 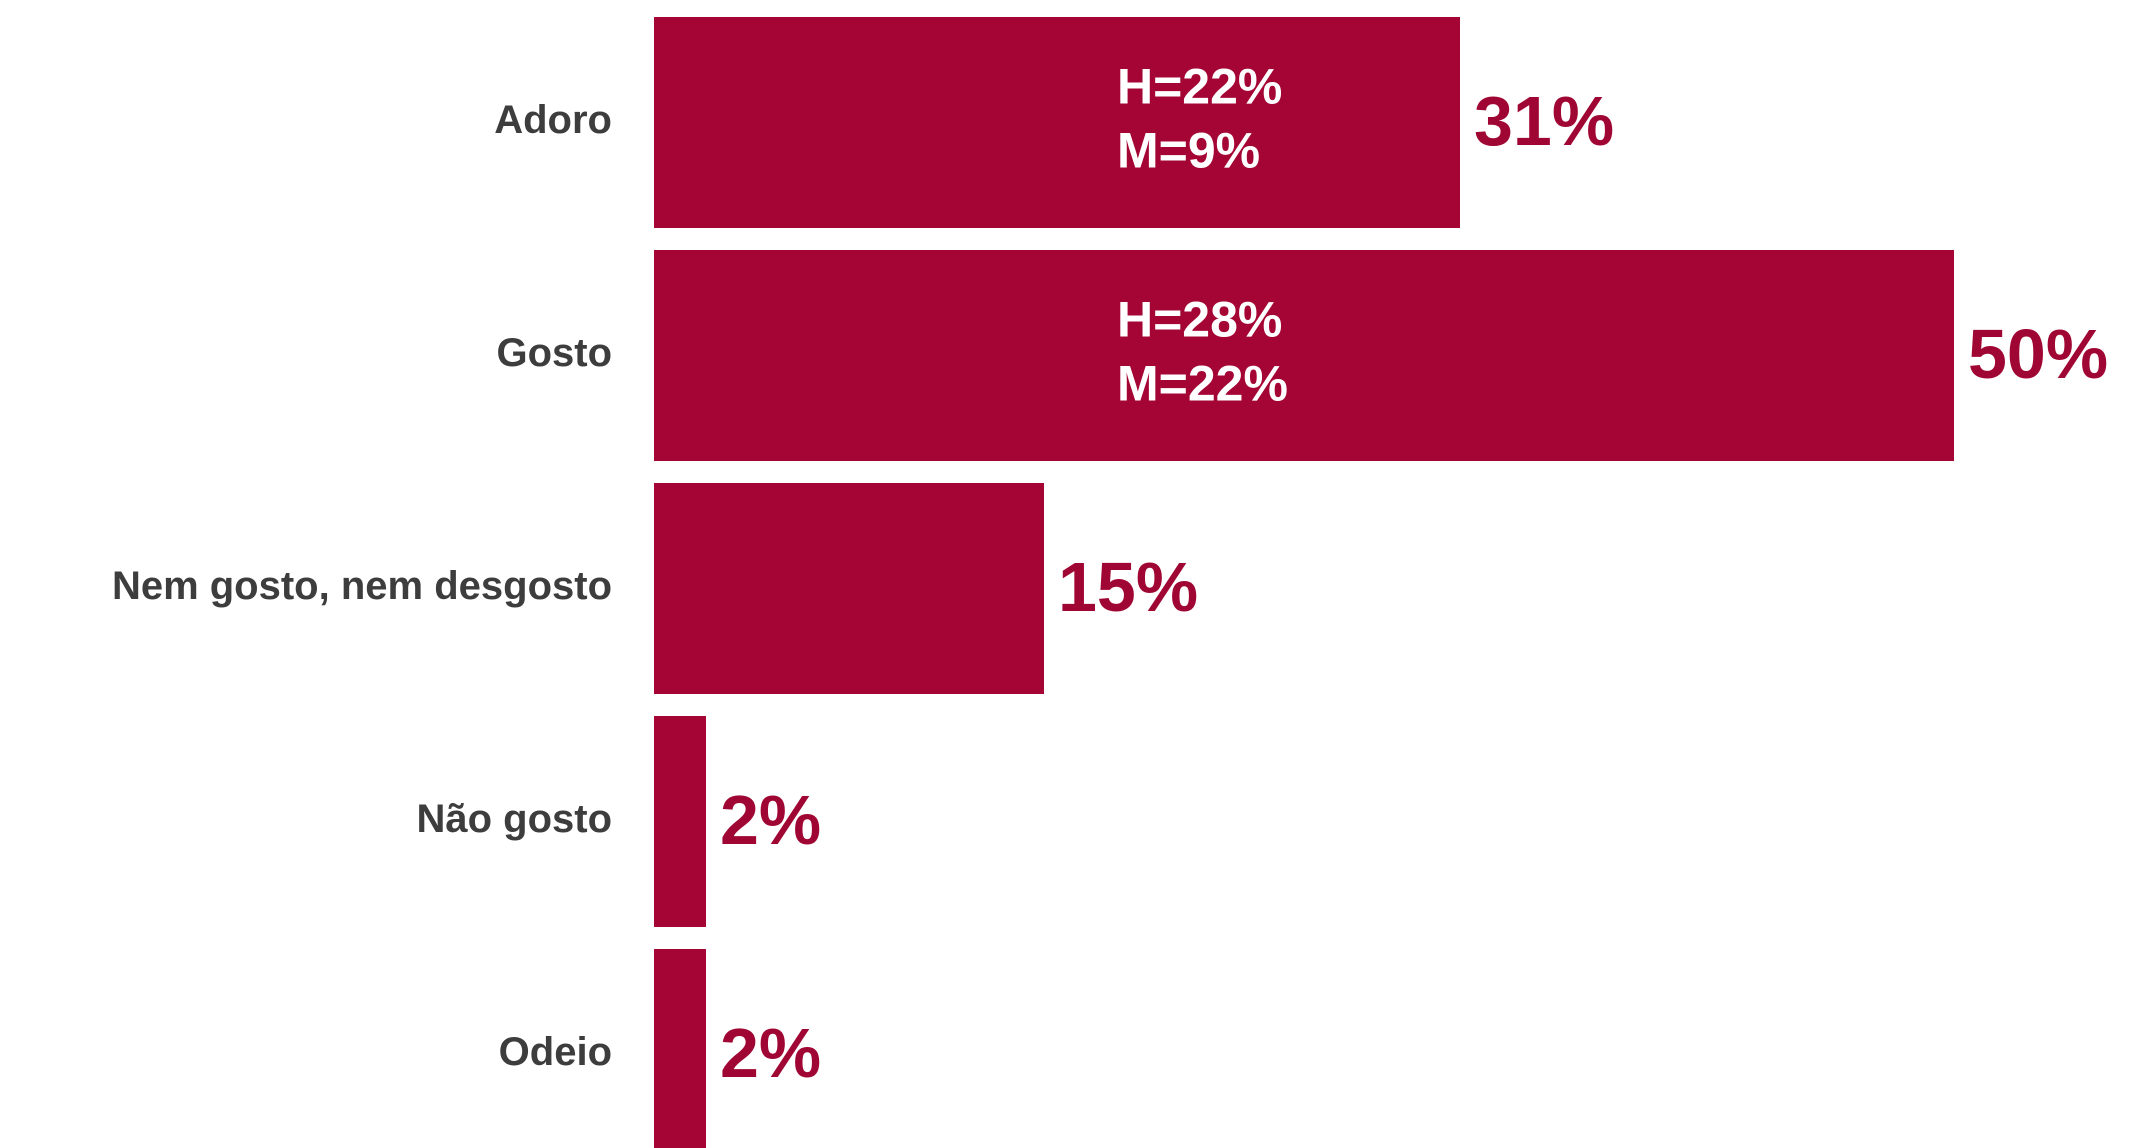 I want to click on value-label: 50%, so click(x=2038, y=354).